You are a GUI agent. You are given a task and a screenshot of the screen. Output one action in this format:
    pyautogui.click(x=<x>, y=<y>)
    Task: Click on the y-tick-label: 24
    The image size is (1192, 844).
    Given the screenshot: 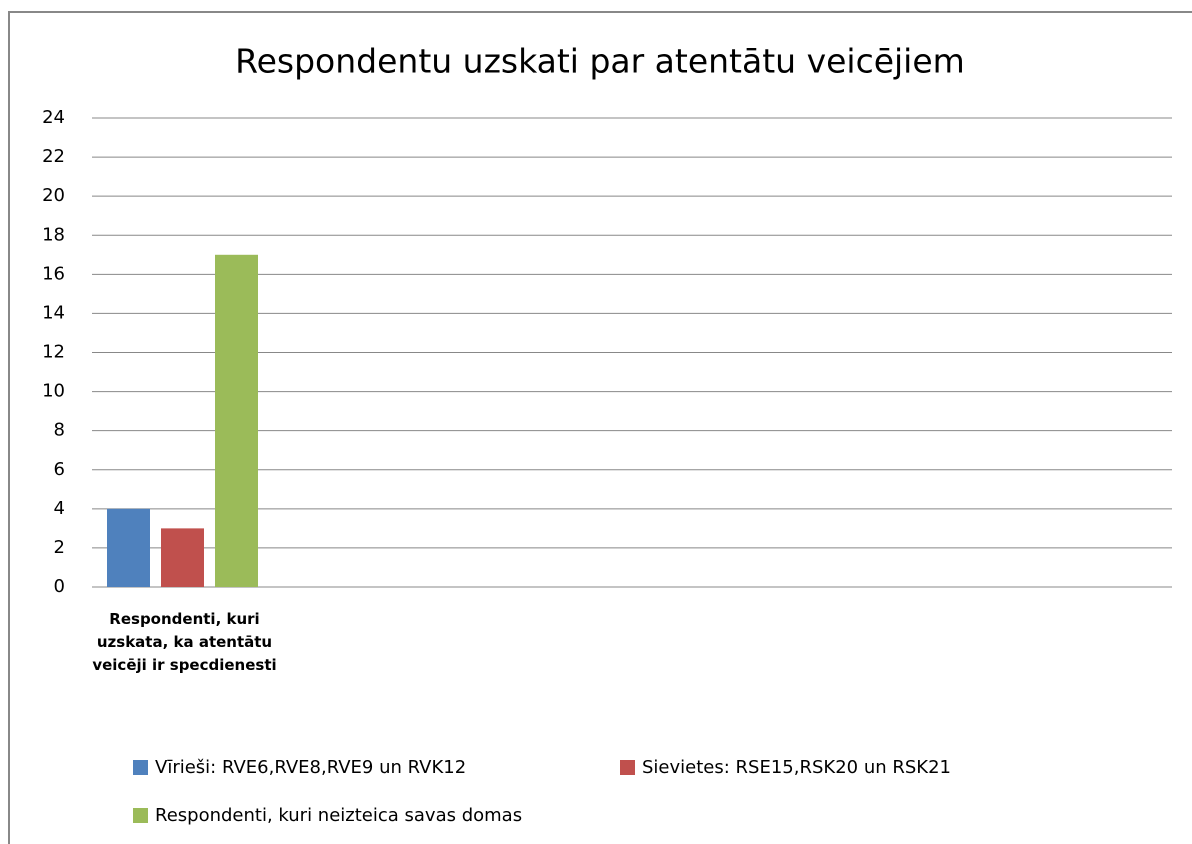 What is the action you would take?
    pyautogui.click(x=53, y=117)
    